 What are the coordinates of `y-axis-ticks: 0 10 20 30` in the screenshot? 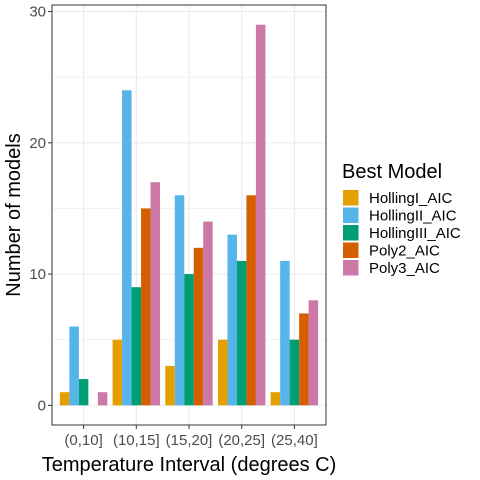 It's located at (40, 209).